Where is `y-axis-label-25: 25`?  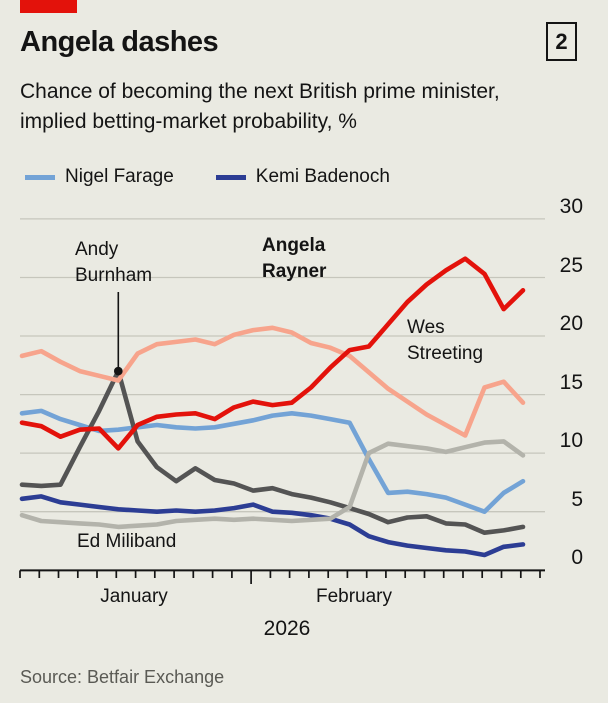
y-axis-label-25: 25 is located at coordinates (571, 265).